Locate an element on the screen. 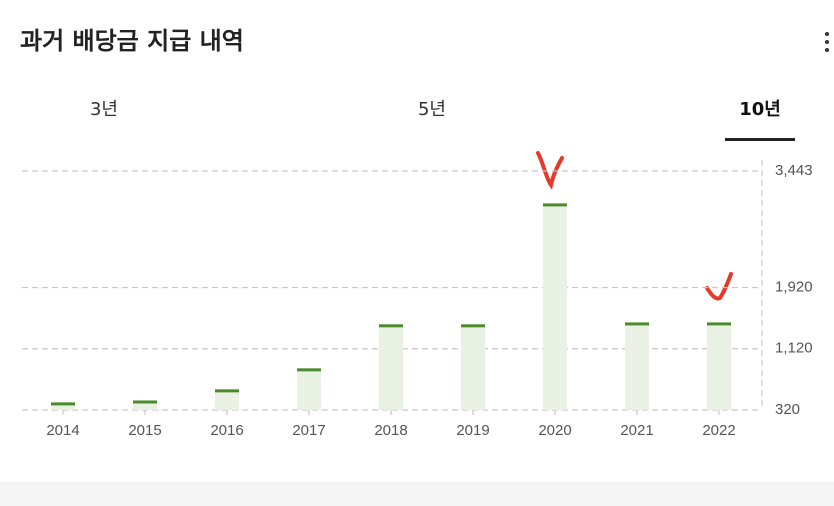 The width and height of the screenshot is (834, 506). x-tick-label: 2014 is located at coordinates (62, 430).